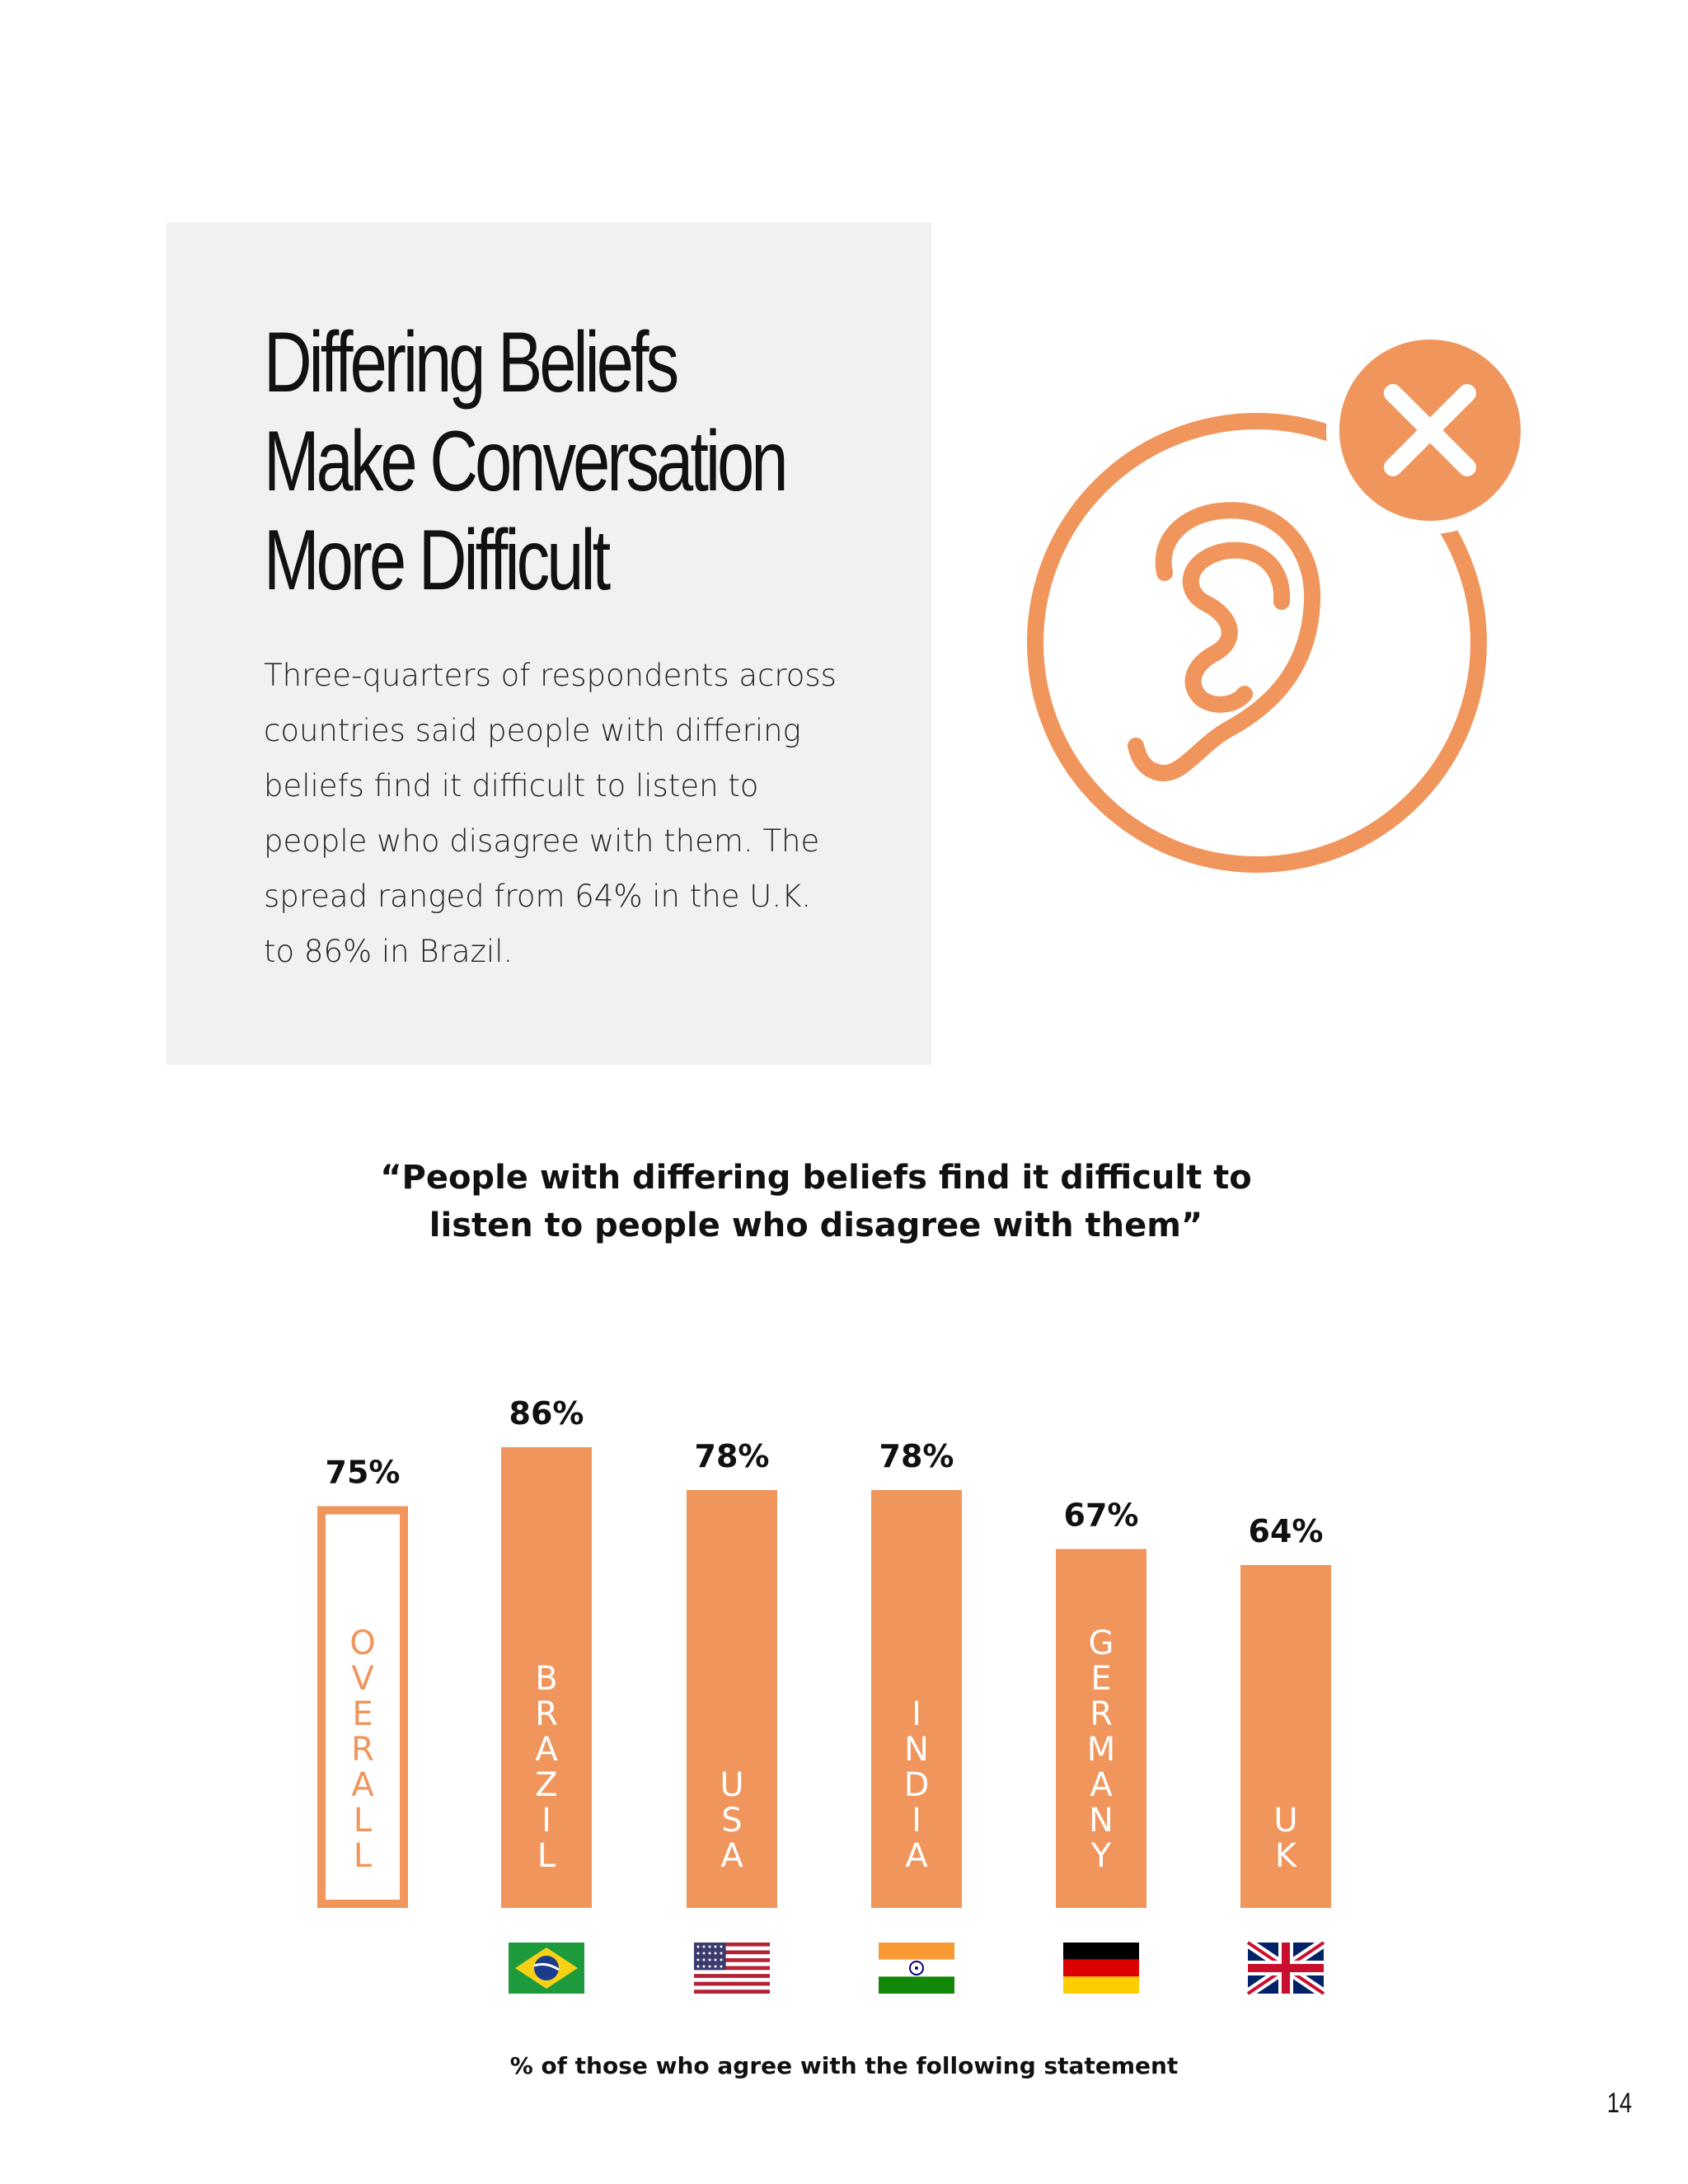  I want to click on category-label-germany-letter: G, so click(1101, 1643).